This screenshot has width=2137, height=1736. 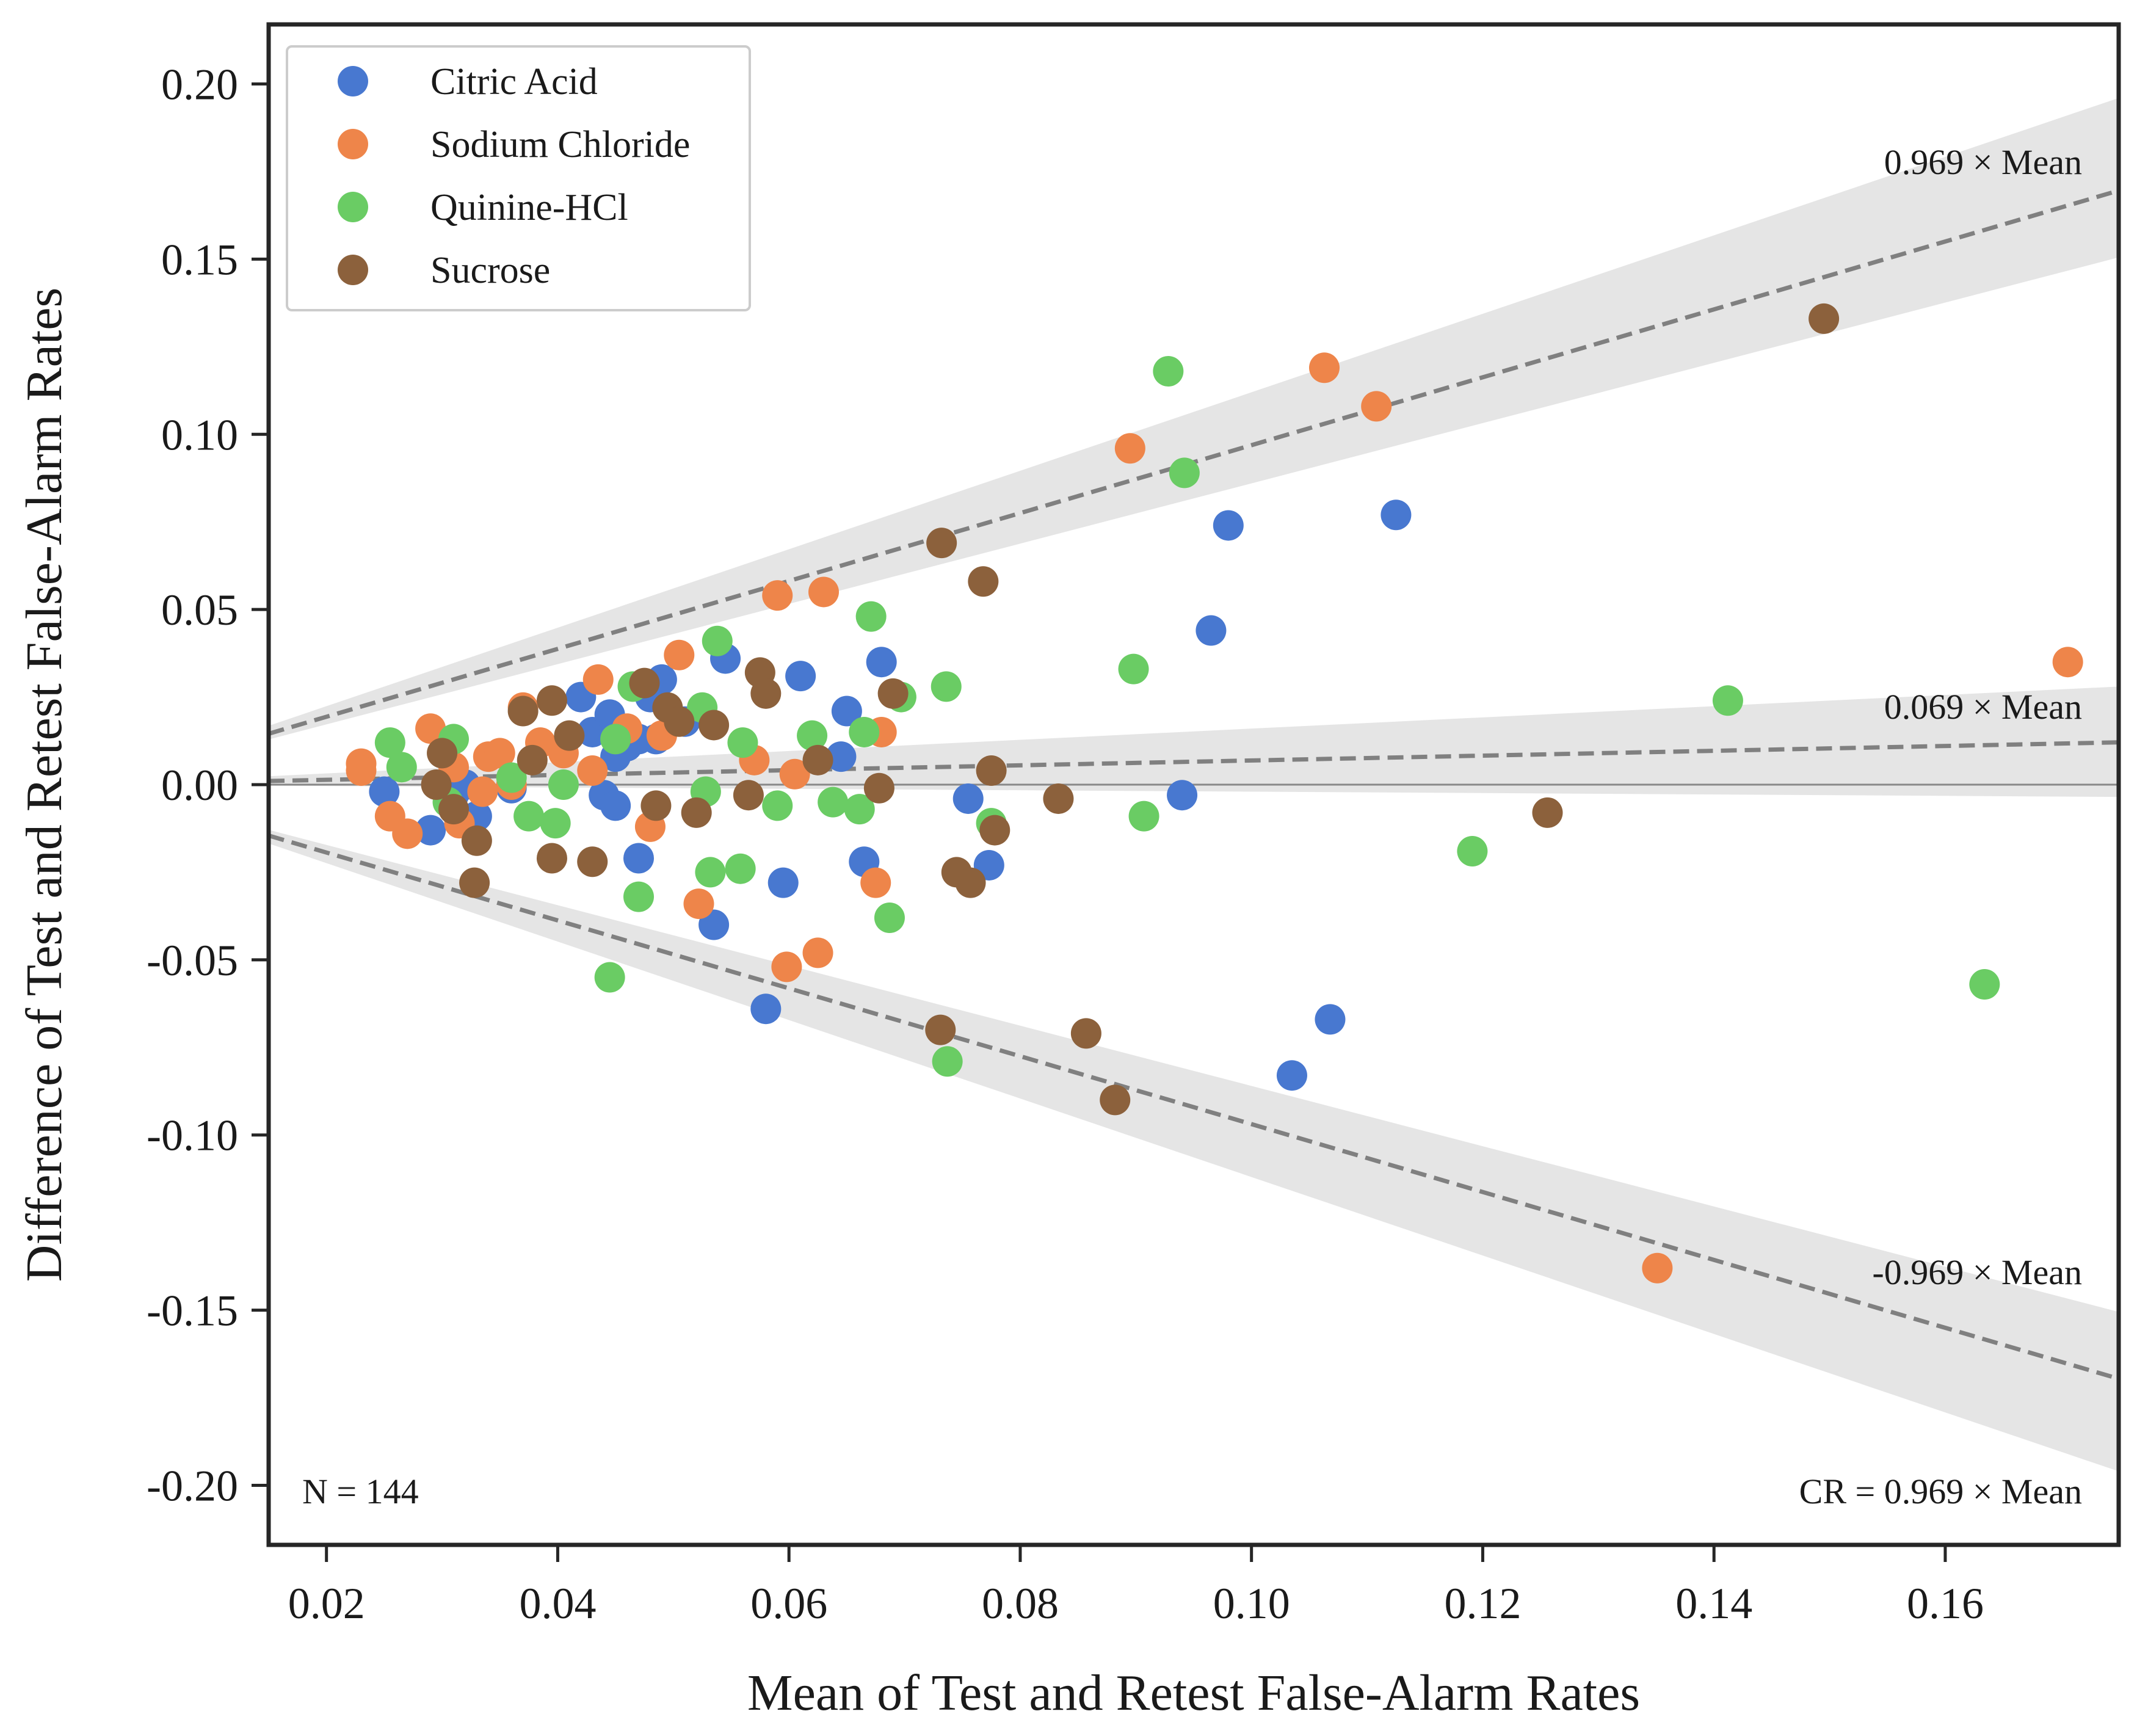 What do you see at coordinates (1983, 707) in the screenshot?
I see `reference-line-label-1: 0.069 × Mean` at bounding box center [1983, 707].